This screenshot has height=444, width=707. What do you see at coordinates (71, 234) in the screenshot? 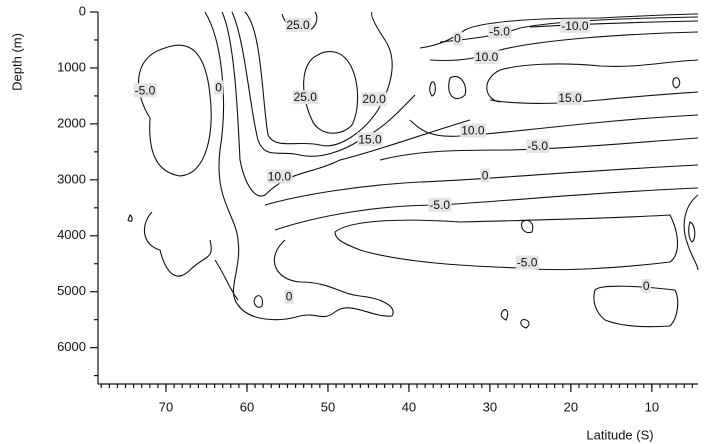
I see `y-tick-label: 4000` at bounding box center [71, 234].